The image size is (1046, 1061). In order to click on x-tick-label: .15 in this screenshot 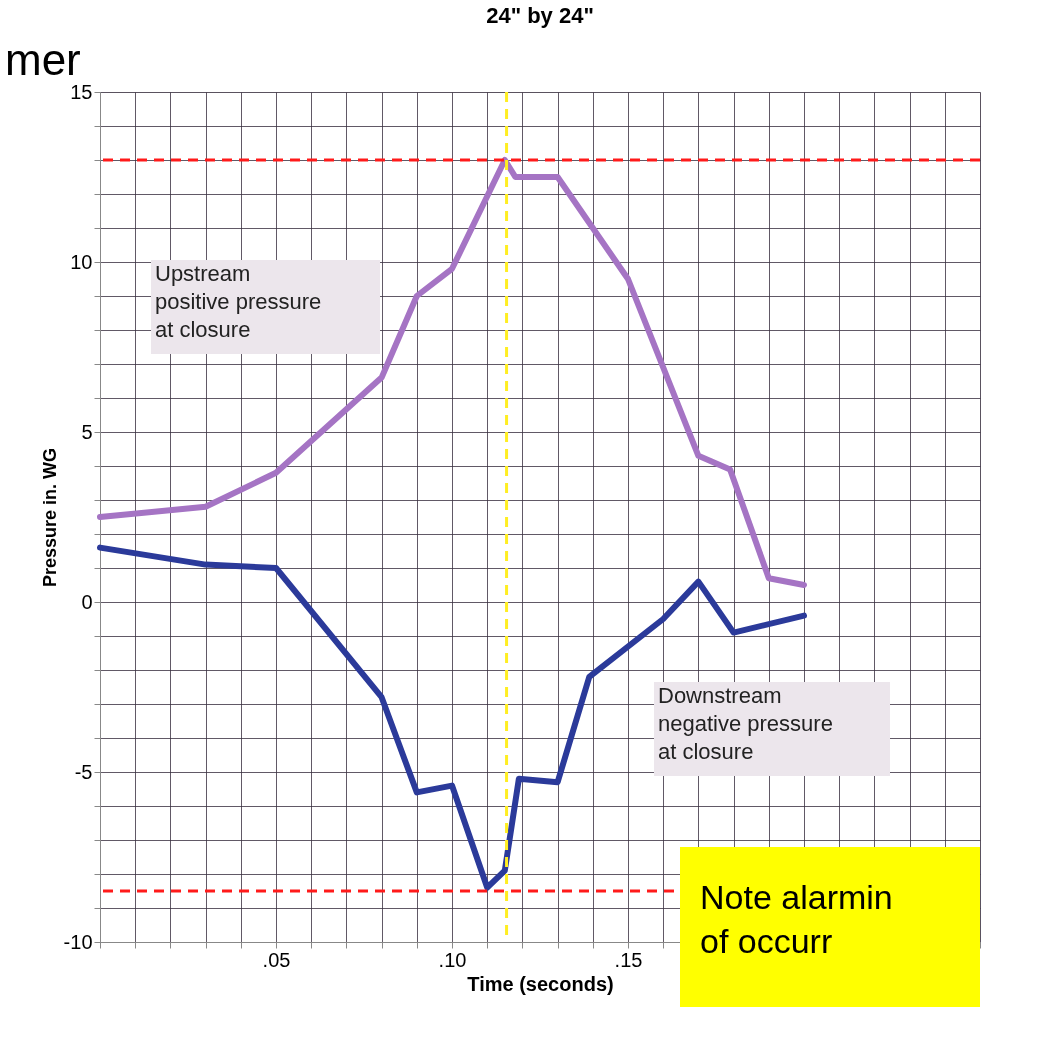, I will do `click(628, 959)`.